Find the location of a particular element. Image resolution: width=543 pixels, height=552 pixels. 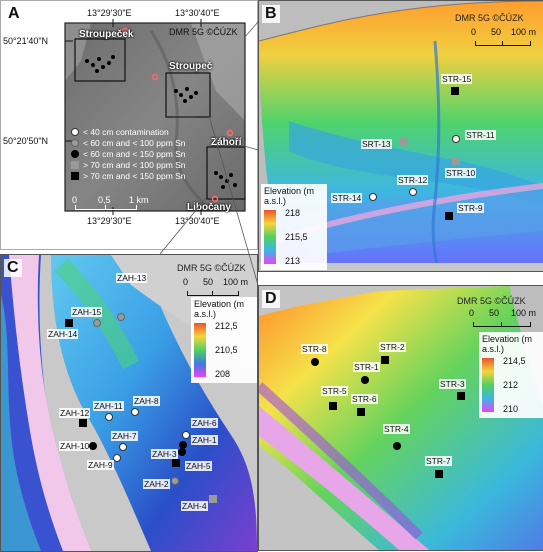

panel-a-label: A is located at coordinates (14, 13).